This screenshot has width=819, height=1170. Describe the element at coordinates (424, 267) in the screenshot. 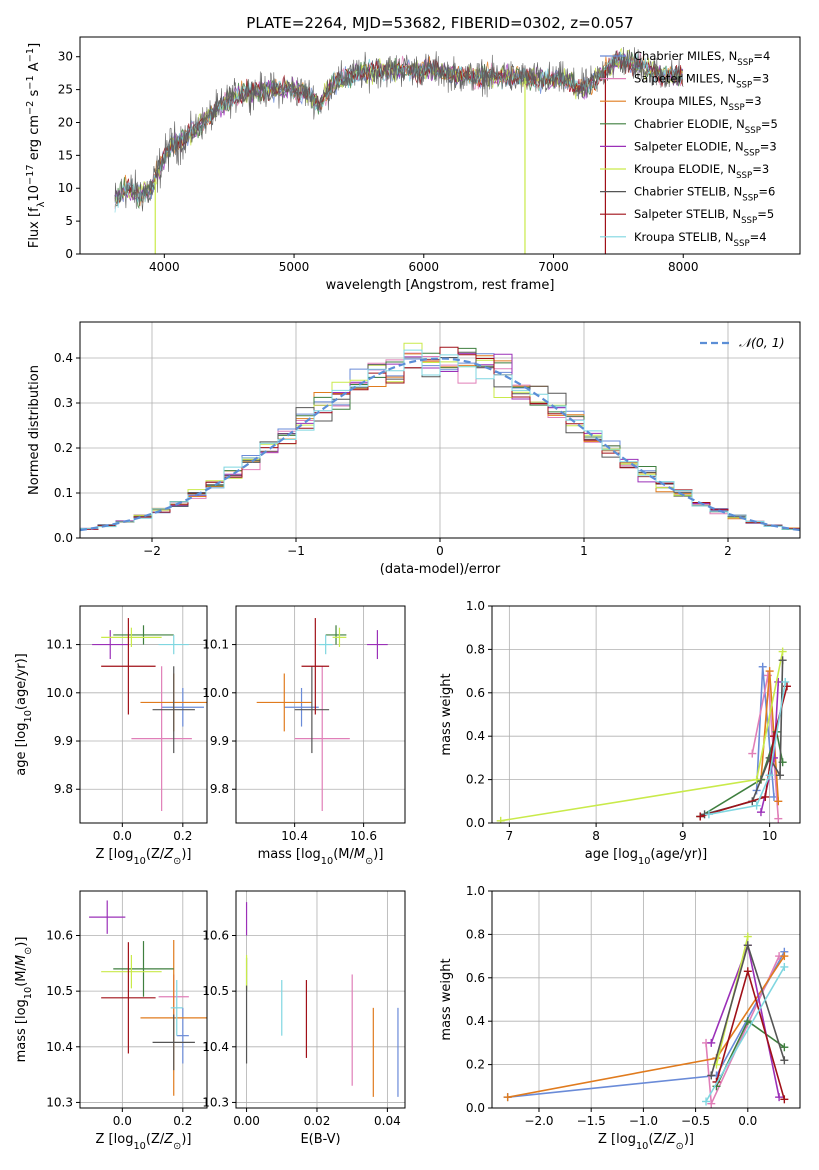

I see `x-tick-label: 6000` at that location.